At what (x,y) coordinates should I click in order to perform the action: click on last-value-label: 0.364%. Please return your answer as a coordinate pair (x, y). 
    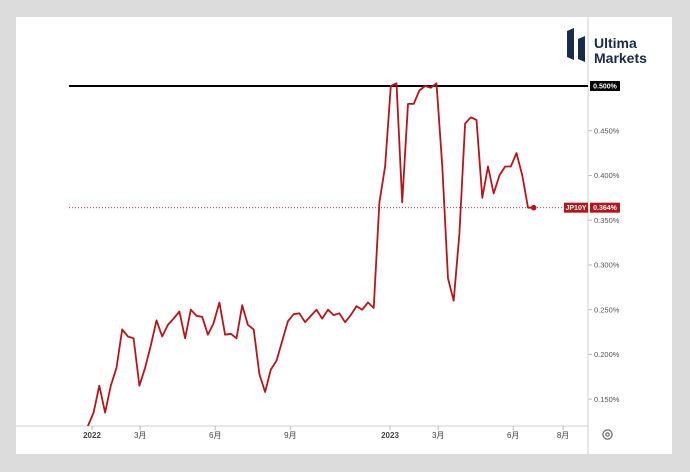
    Looking at the image, I should click on (605, 208).